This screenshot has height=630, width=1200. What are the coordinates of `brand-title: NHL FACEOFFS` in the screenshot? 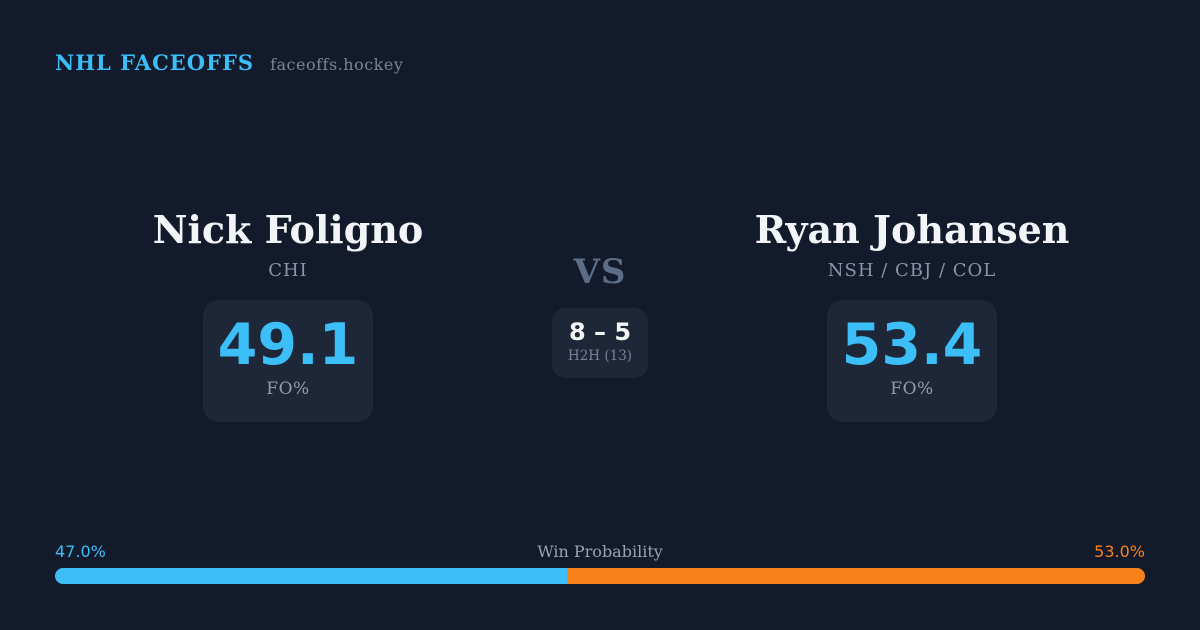 It's located at (155, 62).